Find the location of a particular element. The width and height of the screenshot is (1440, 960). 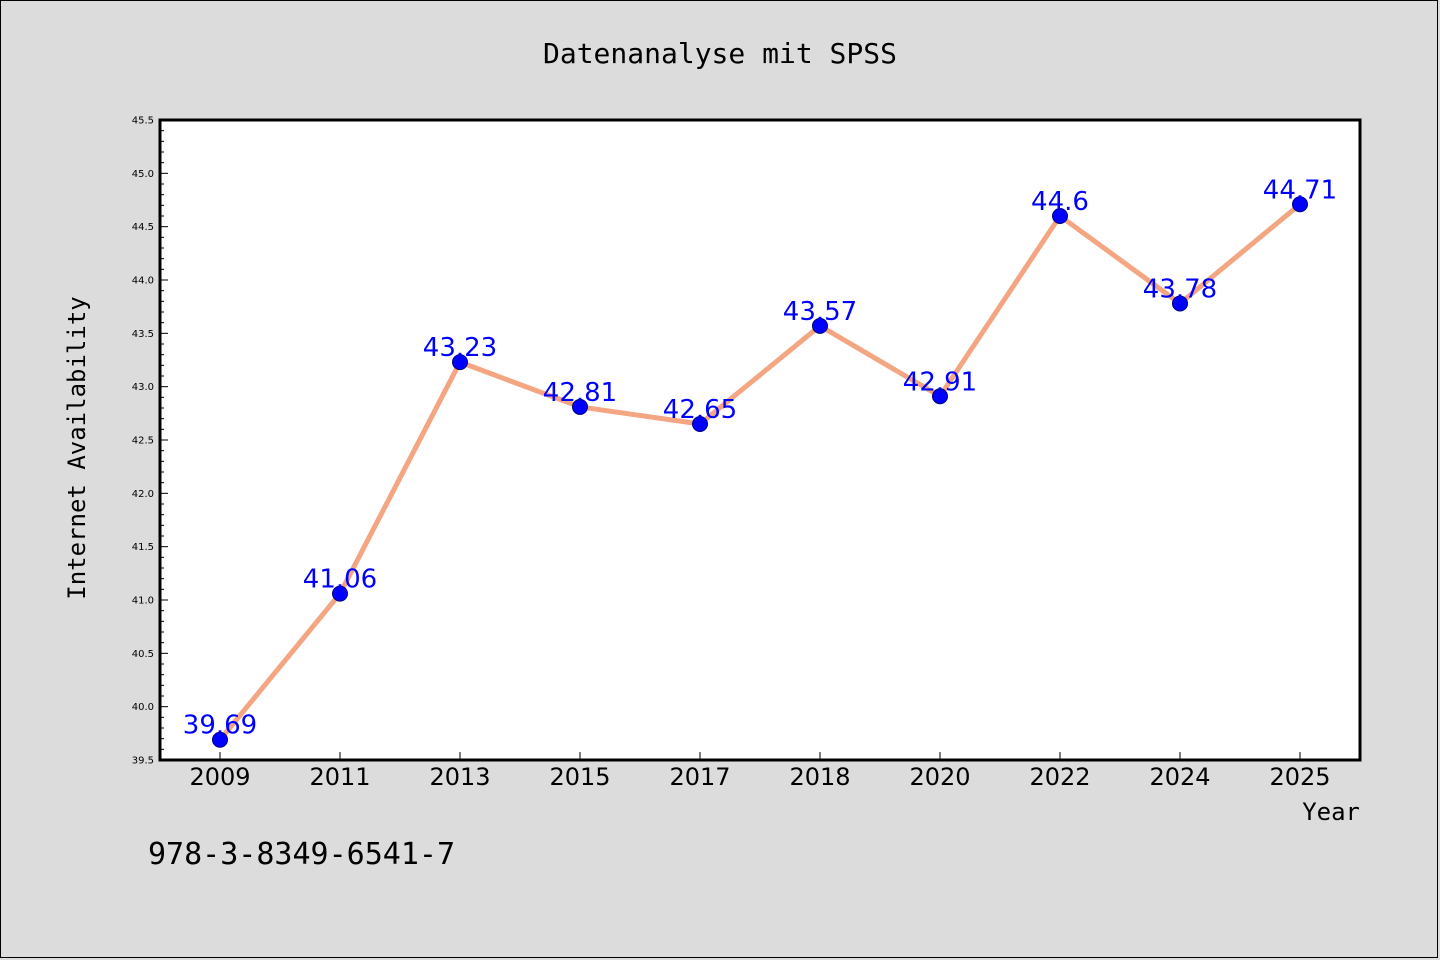

y-tick-label: 44.5 is located at coordinates (143, 227).